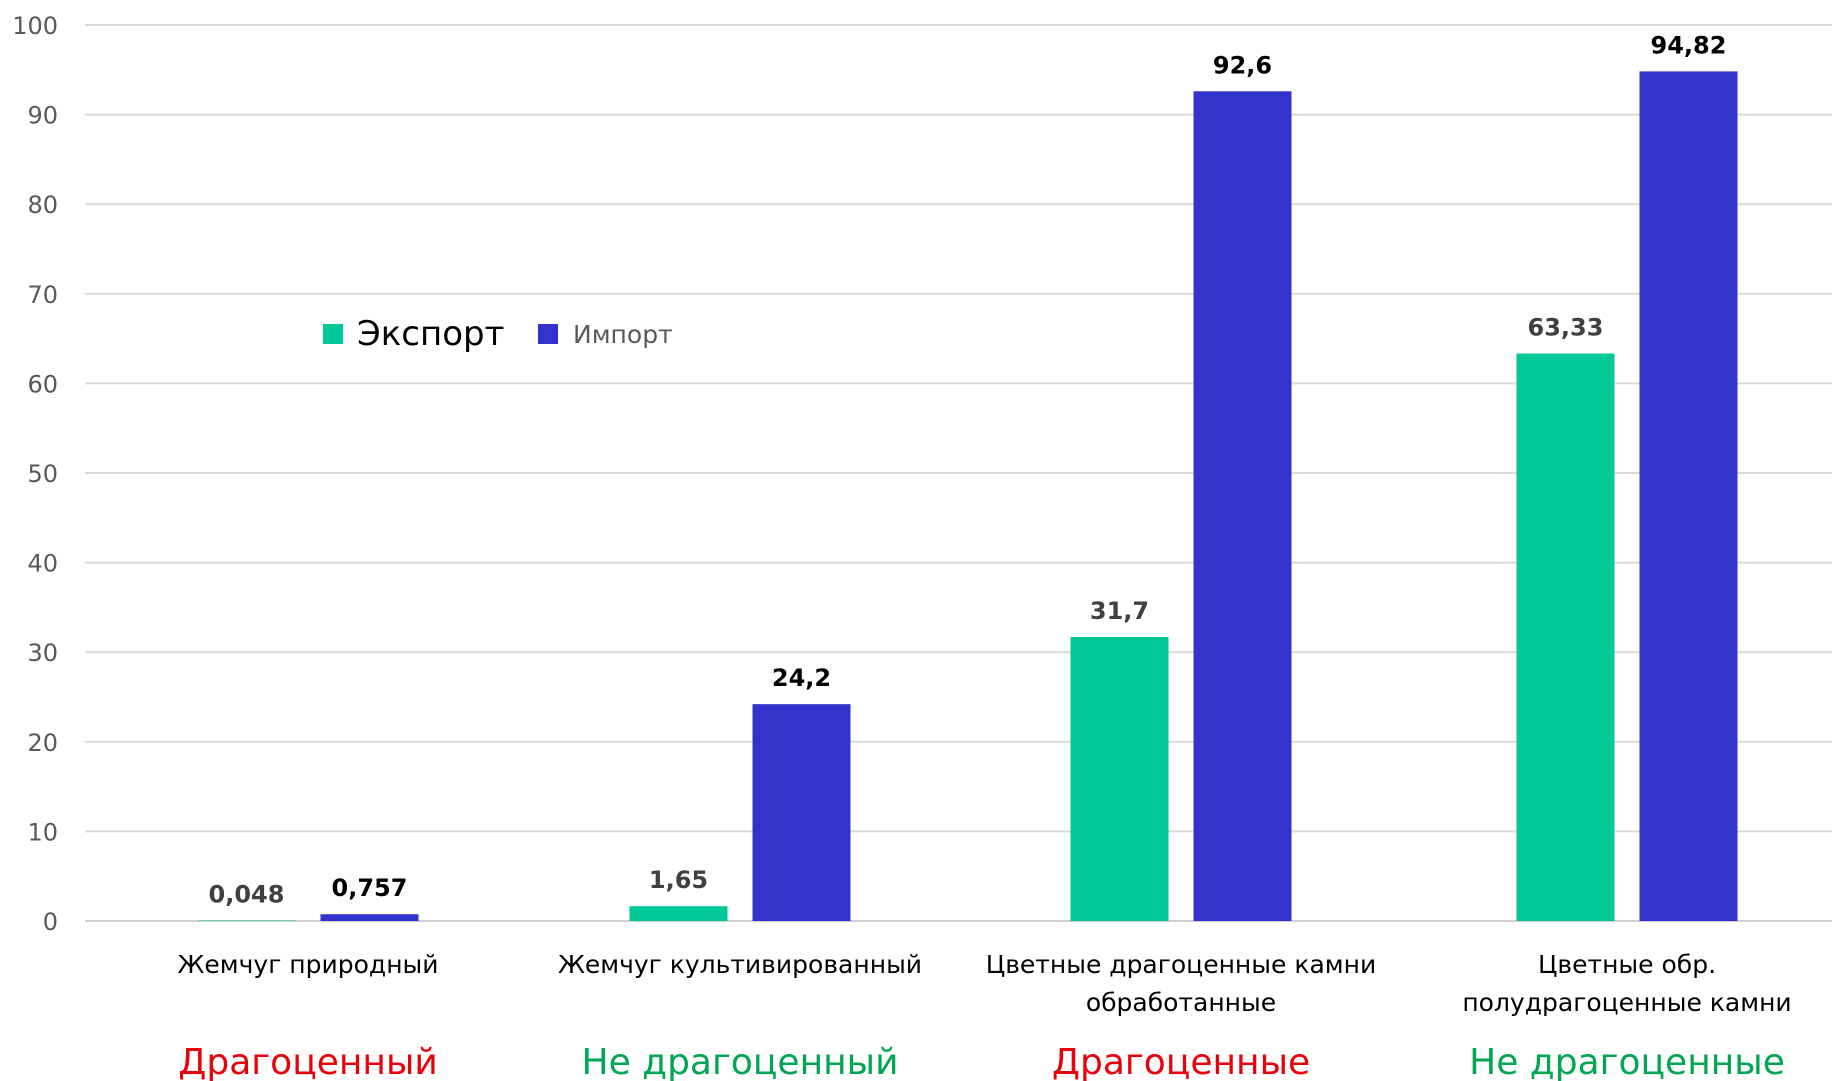 The width and height of the screenshot is (1832, 1081). What do you see at coordinates (801, 678) in the screenshot?
I see `data-label-import-1: 24,2` at bounding box center [801, 678].